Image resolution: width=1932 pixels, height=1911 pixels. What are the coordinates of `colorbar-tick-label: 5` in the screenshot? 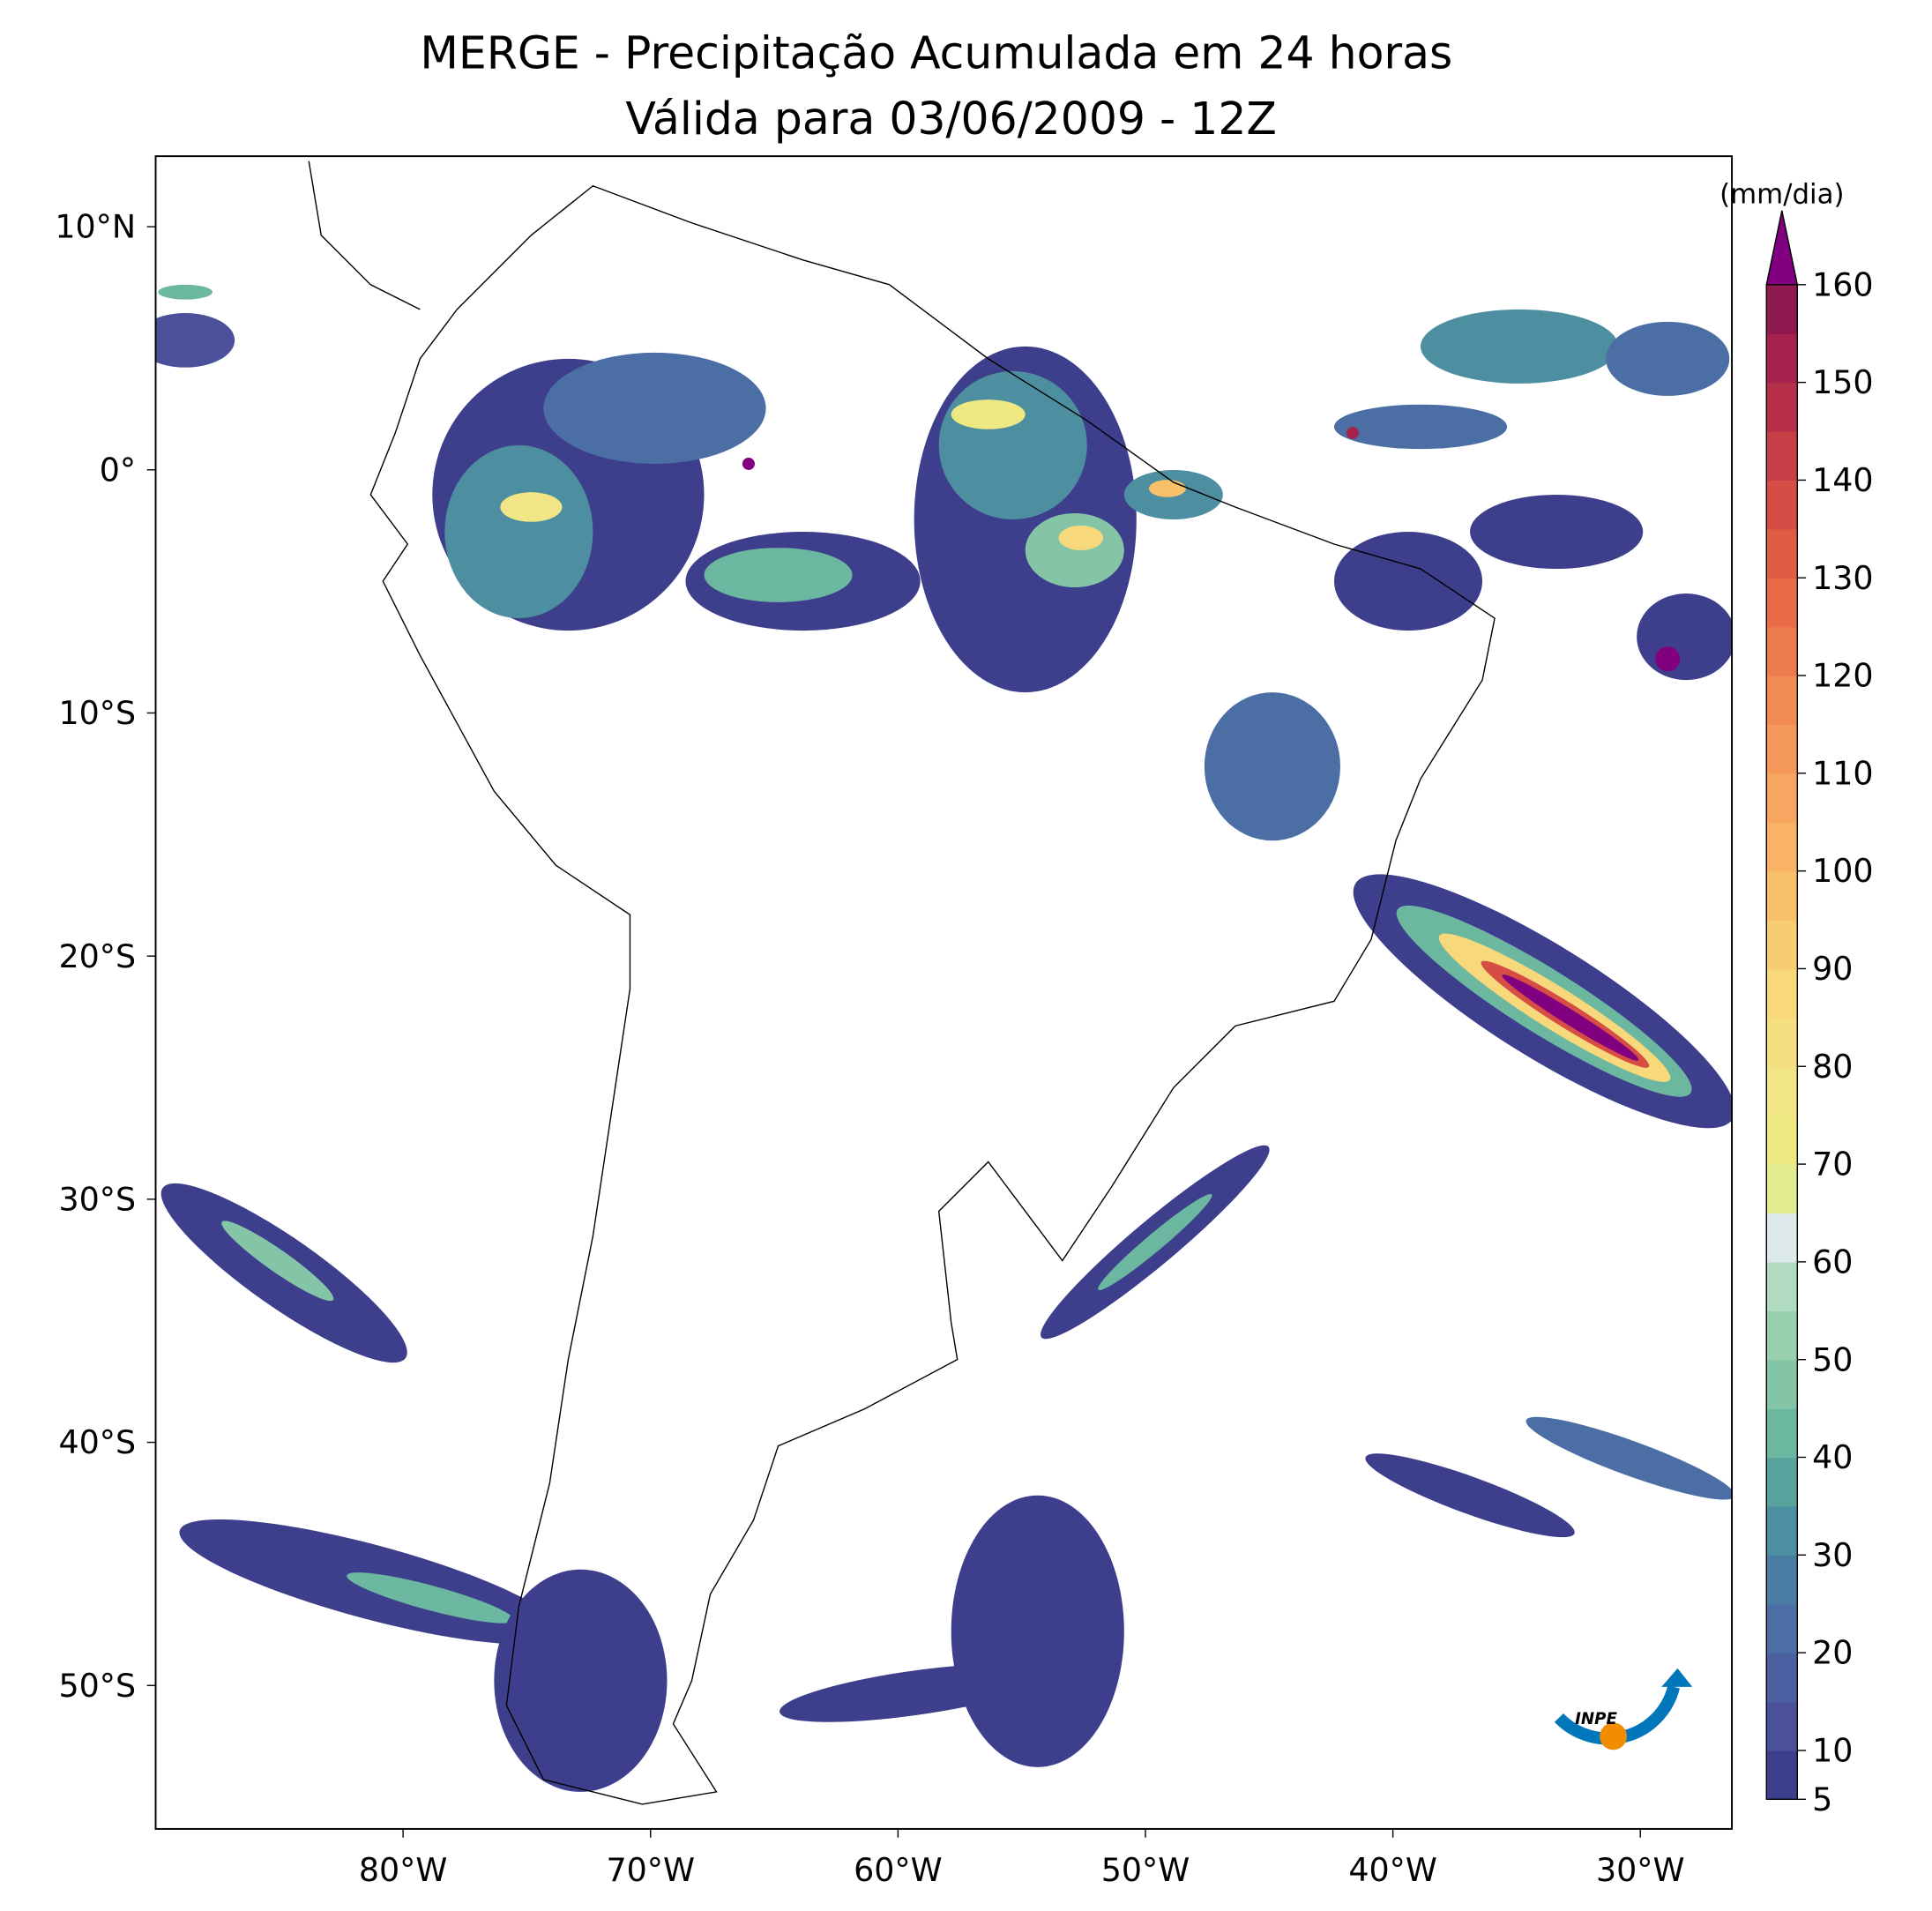 It's located at (1822, 1799).